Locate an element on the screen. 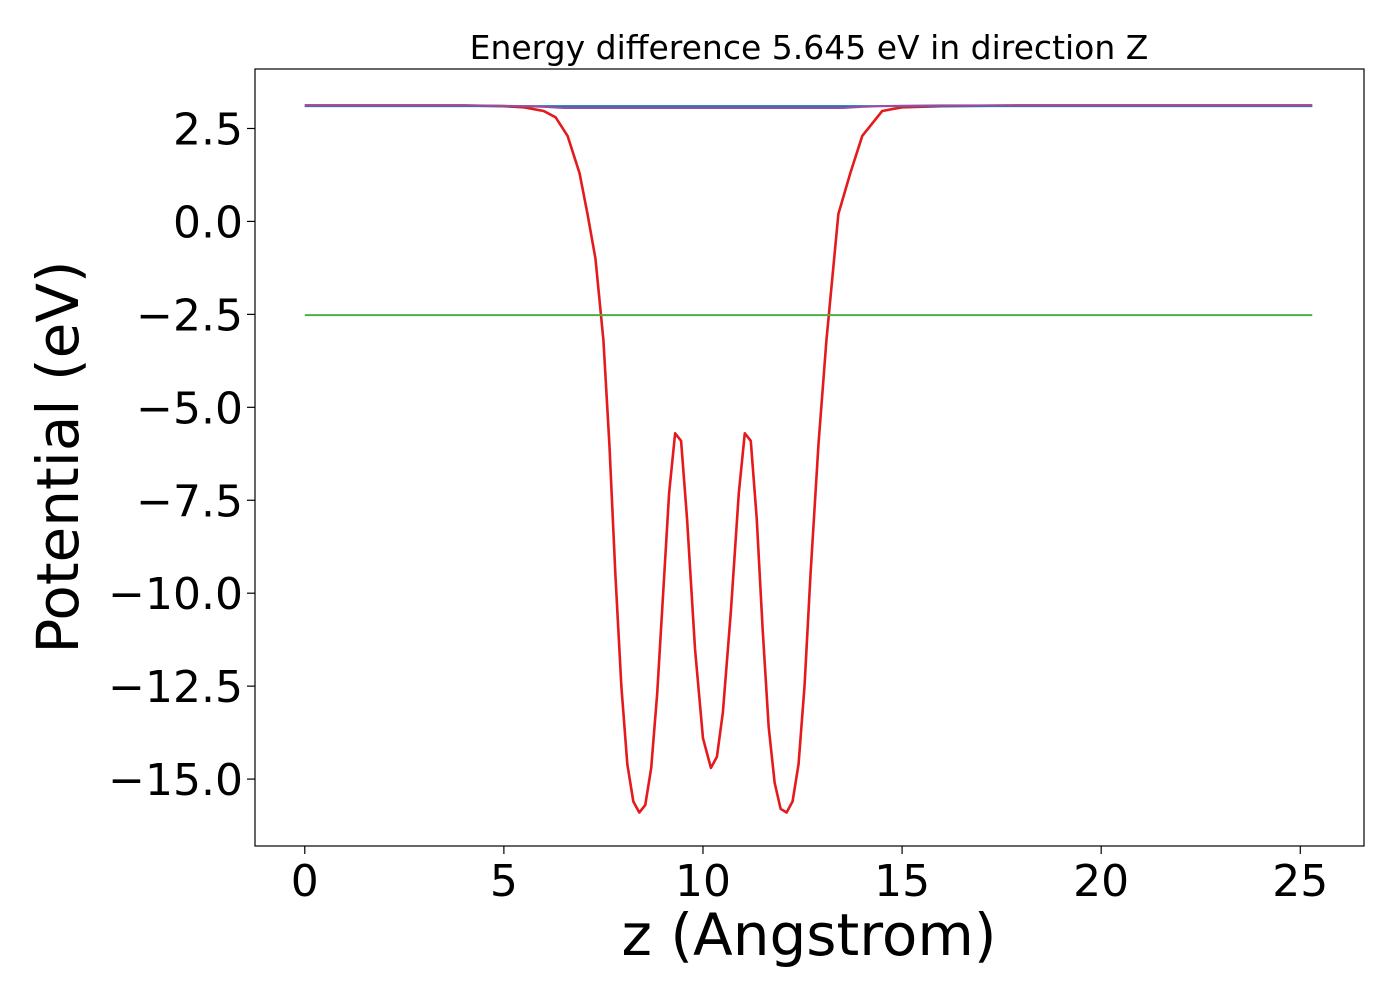 This screenshot has width=1400, height=1000. x-tick-label: 20 is located at coordinates (1101, 881).